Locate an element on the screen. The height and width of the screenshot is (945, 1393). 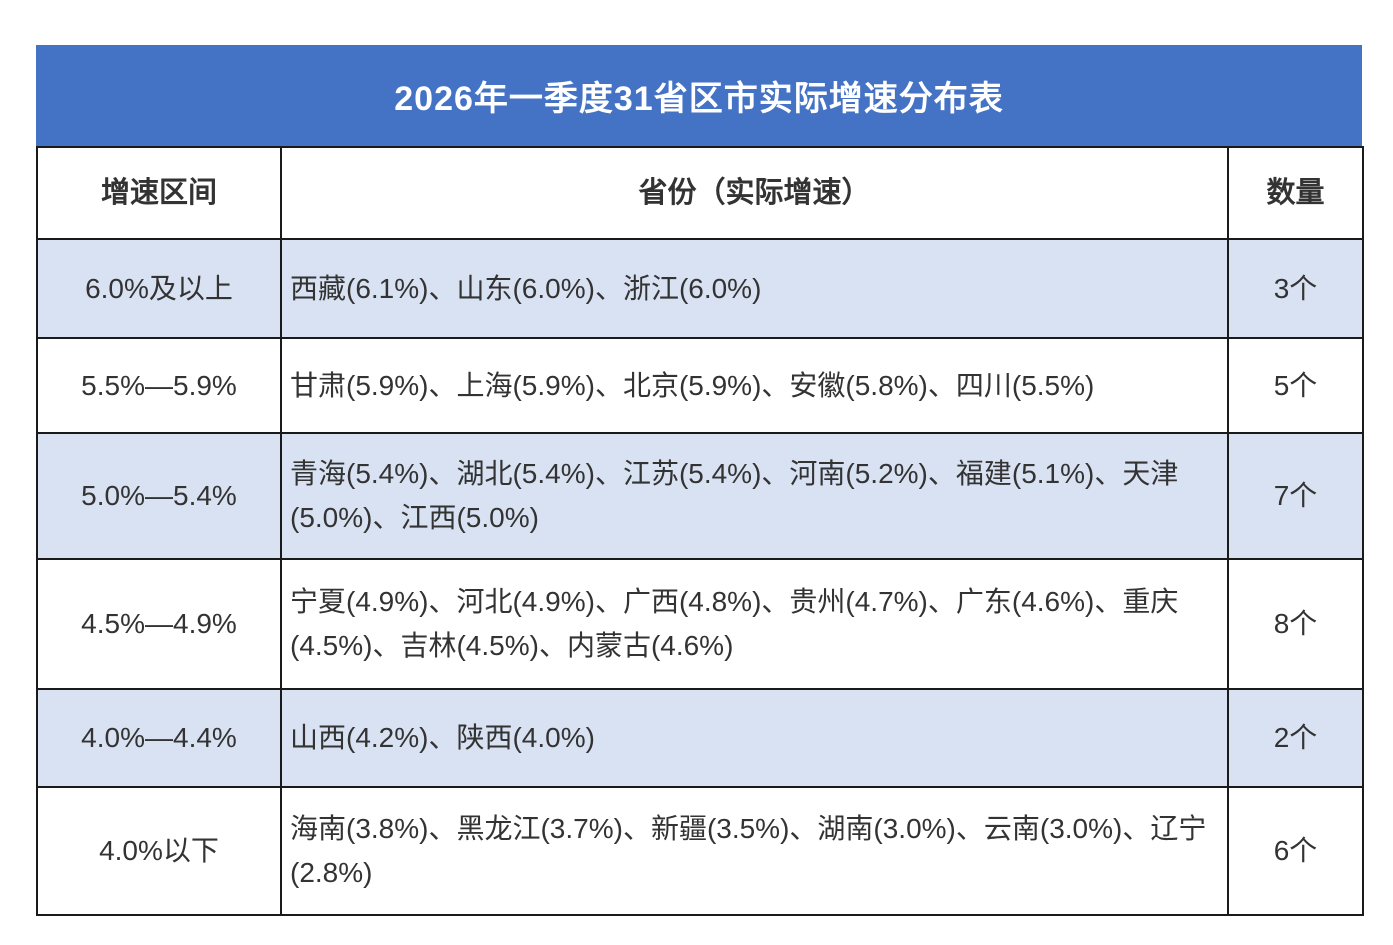
count-cell: 5个 is located at coordinates (1295, 385).